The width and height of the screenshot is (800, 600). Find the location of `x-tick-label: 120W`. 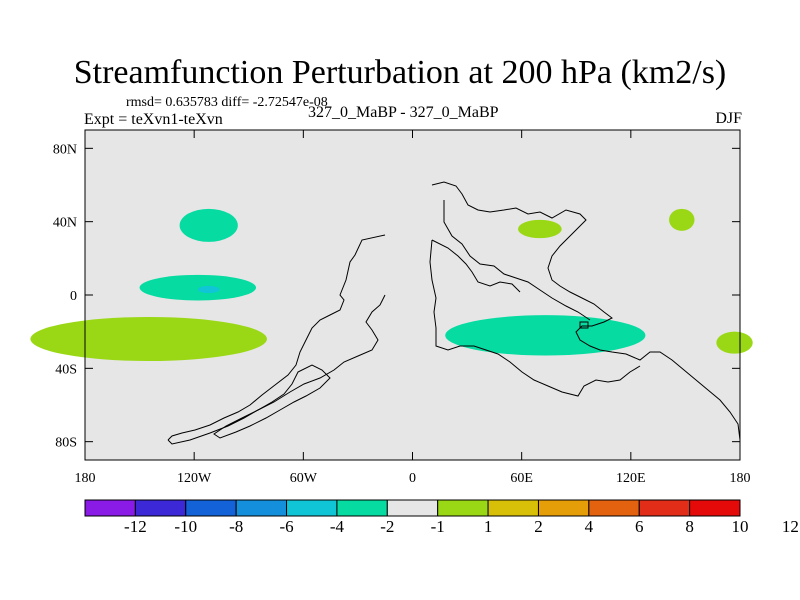

x-tick-label: 120W is located at coordinates (194, 478).